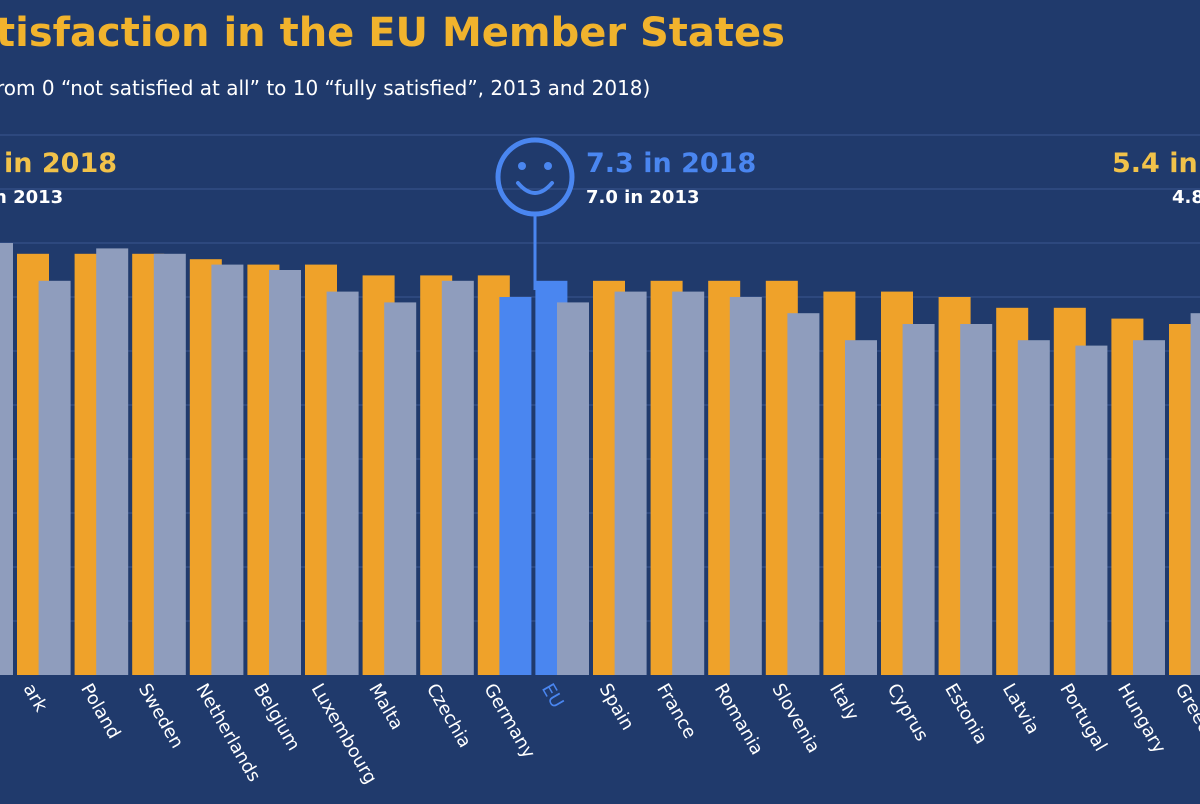  Describe the element at coordinates (643, 197) in the screenshot. I see `callout-eu-sub: 7.0 in 2013` at that location.